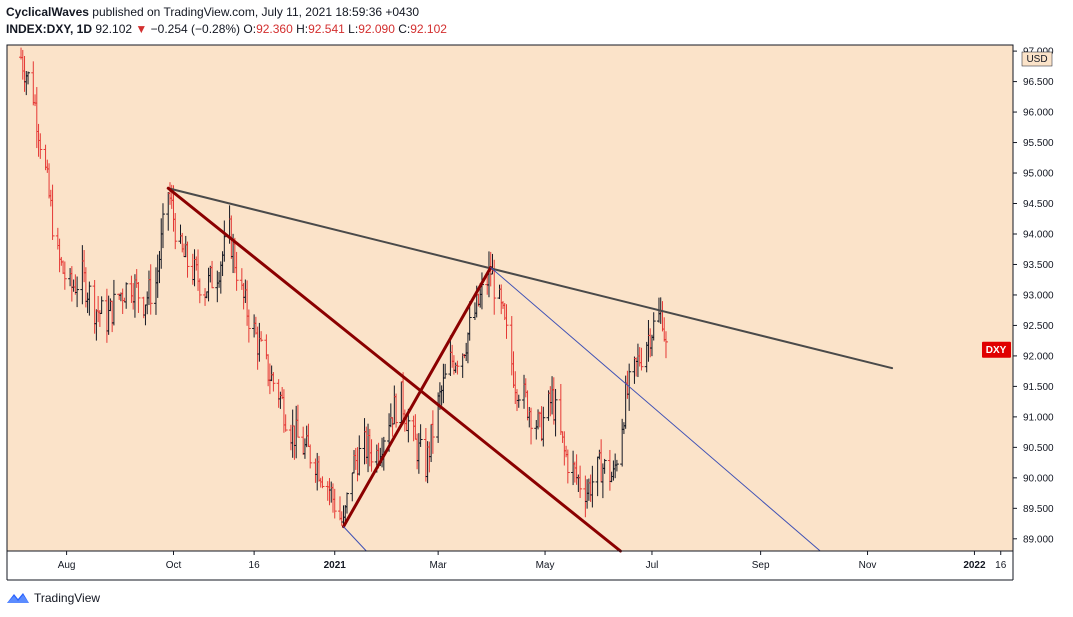 The height and width of the screenshot is (617, 1073). I want to click on symbol-tag-box, so click(996, 349).